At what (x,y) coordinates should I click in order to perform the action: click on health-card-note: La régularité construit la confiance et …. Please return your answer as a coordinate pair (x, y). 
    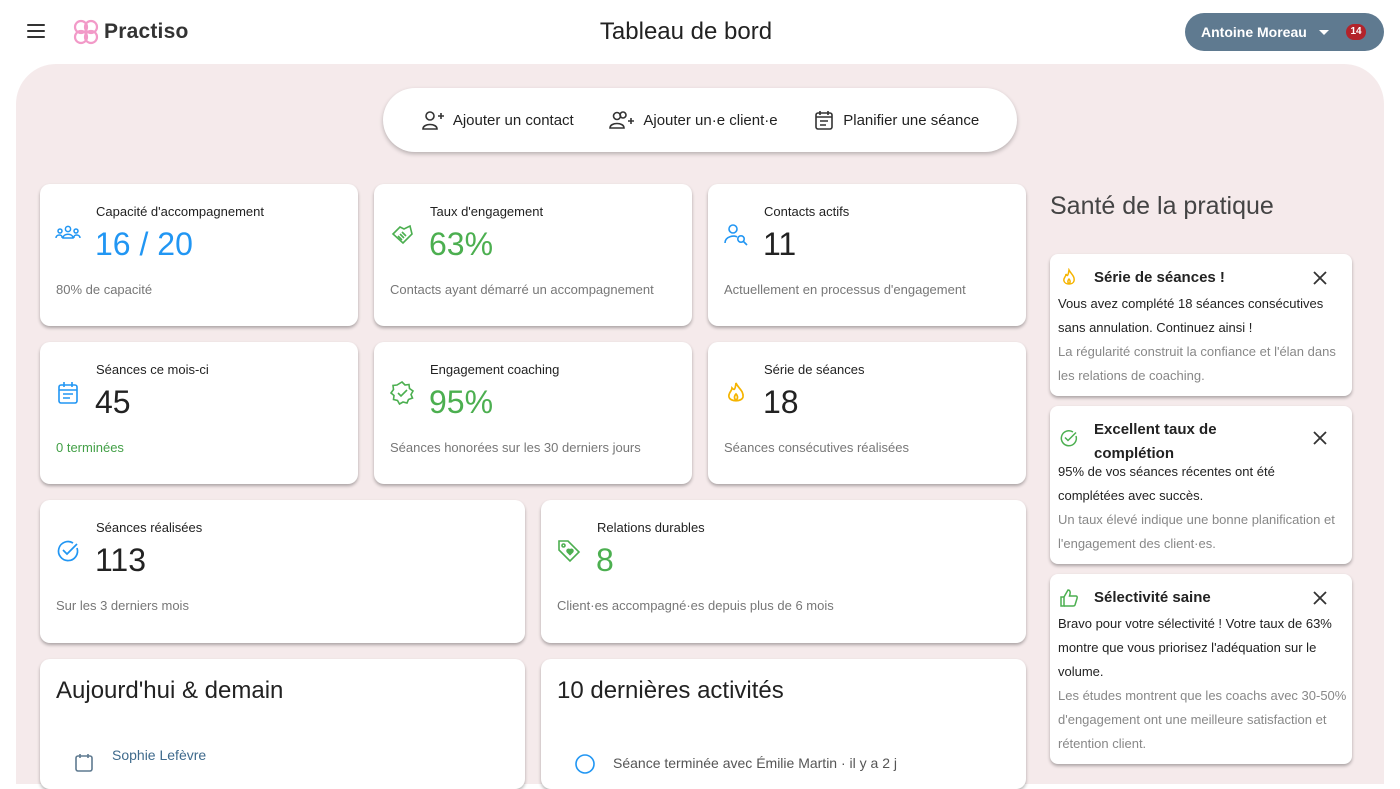
    Looking at the image, I should click on (1197, 363).